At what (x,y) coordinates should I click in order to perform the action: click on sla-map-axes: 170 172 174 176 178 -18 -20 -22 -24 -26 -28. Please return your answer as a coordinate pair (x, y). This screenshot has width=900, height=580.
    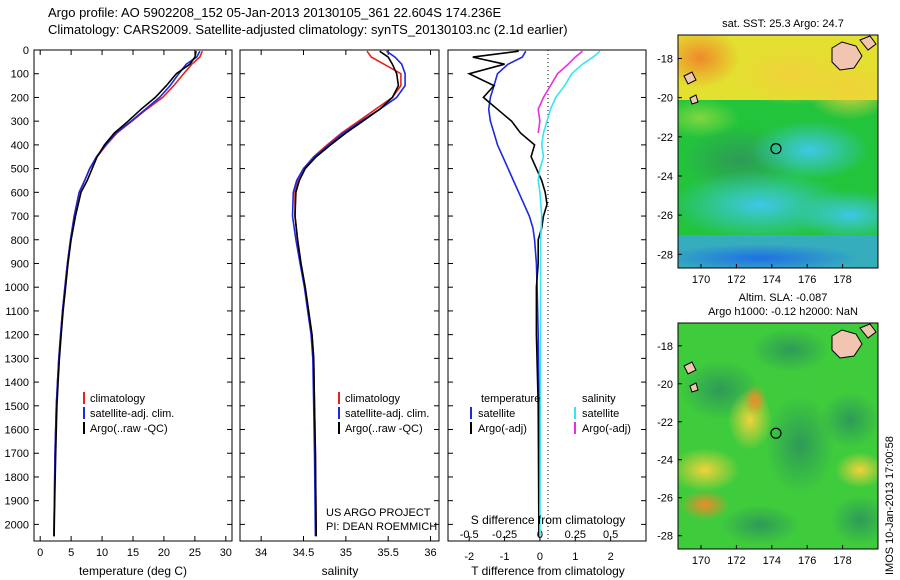
    Looking at the image, I should click on (754, 454).